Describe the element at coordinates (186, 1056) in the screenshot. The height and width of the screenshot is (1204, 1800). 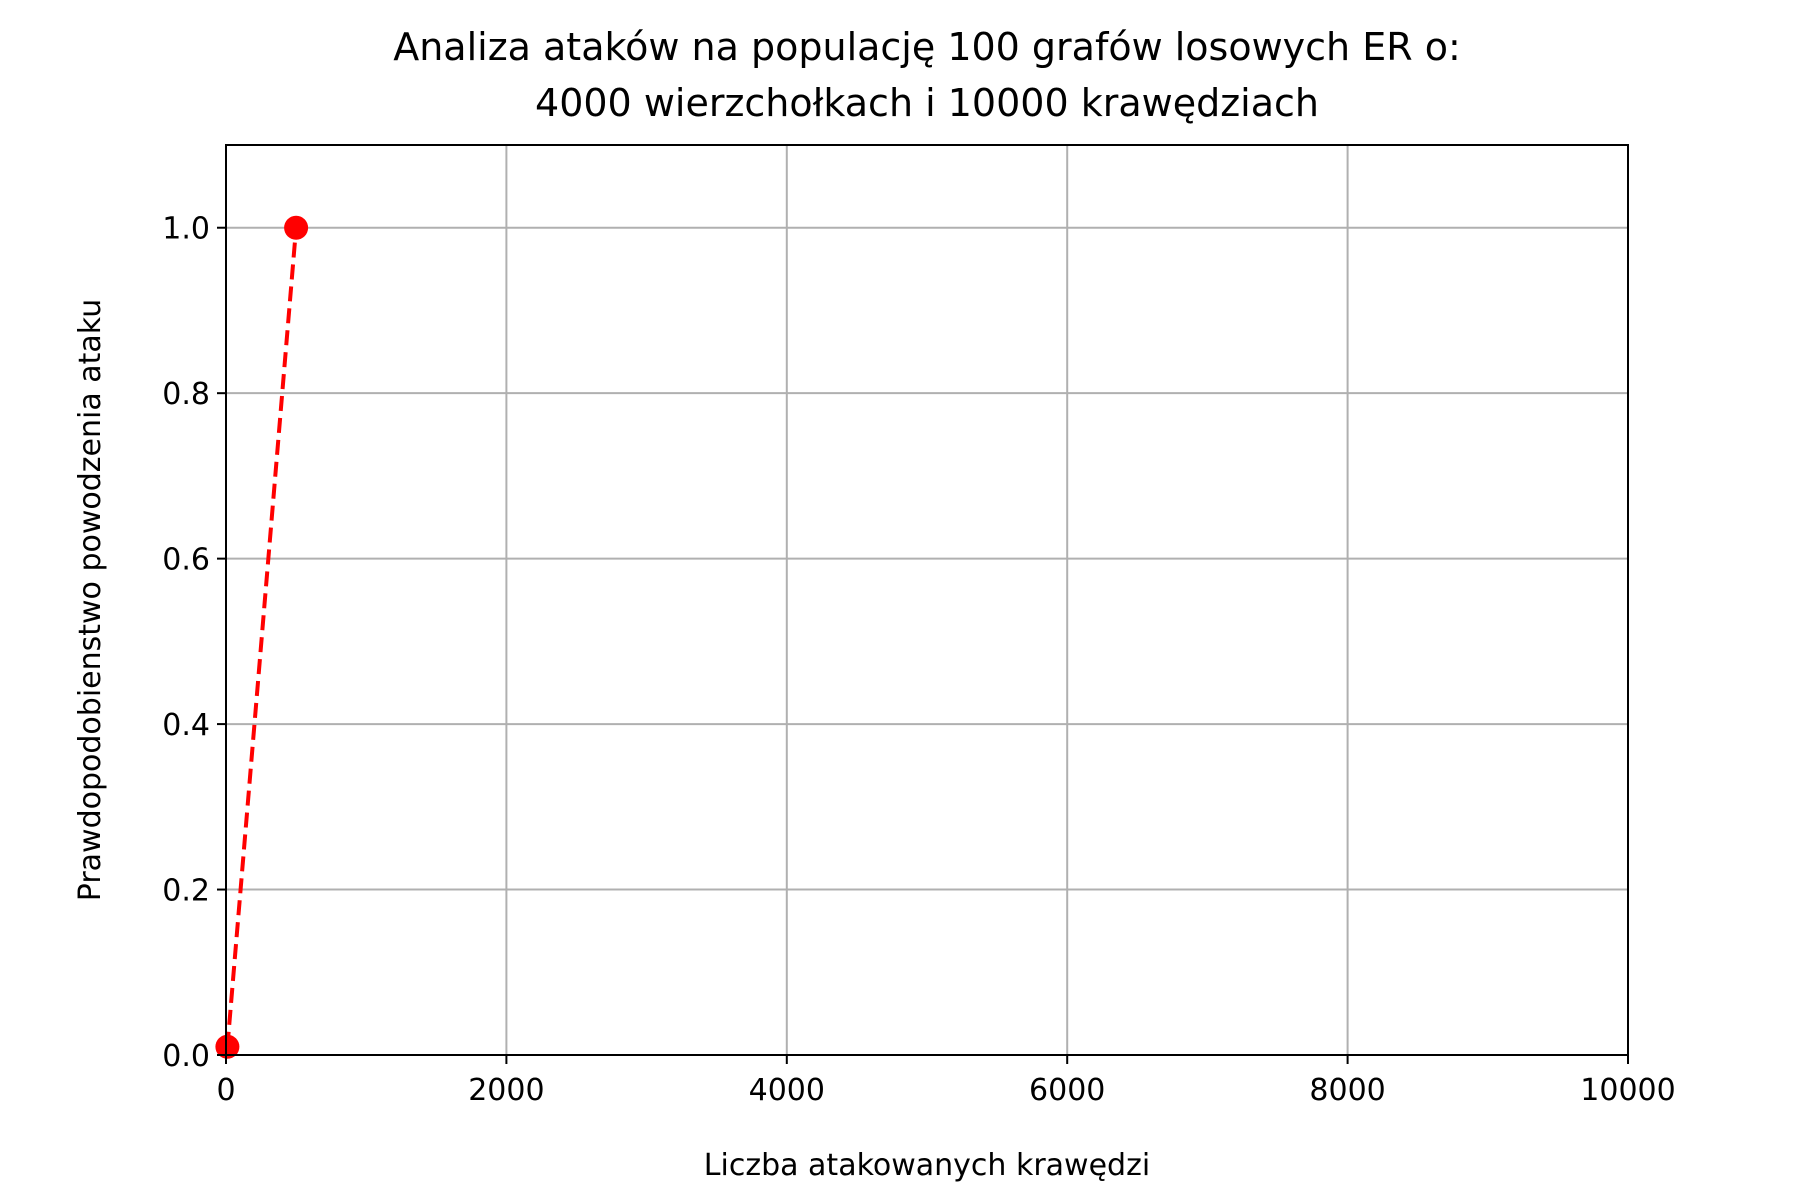
I see `y-tick-label: 0.0` at that location.